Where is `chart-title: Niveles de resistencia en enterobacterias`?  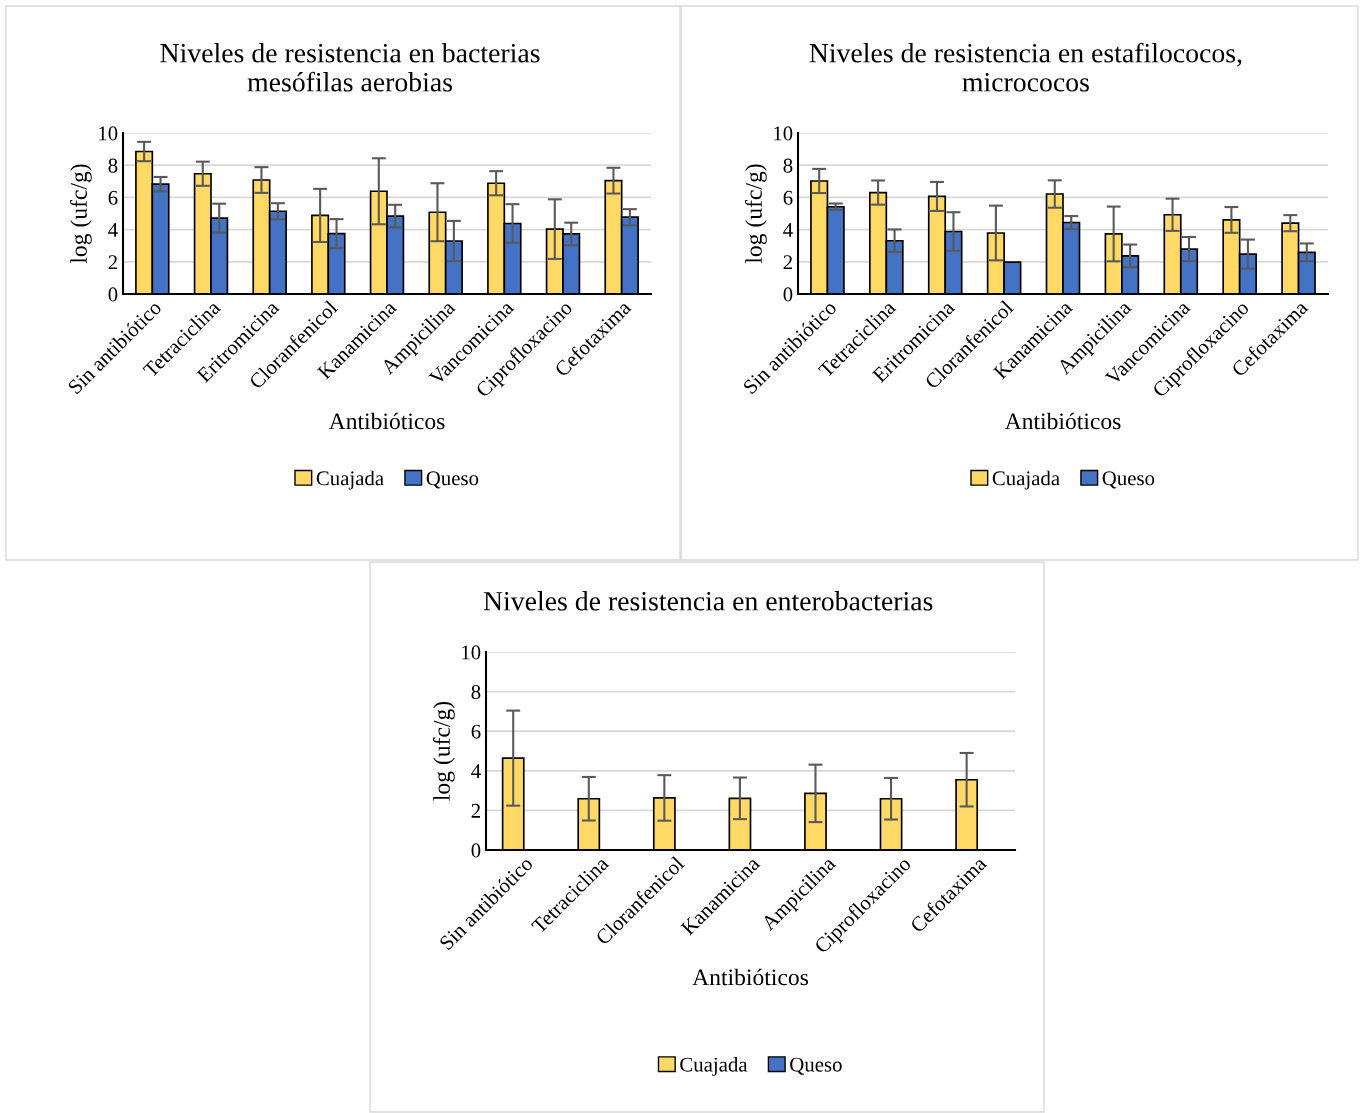
chart-title: Niveles de resistencia en enterobacterias is located at coordinates (708, 601).